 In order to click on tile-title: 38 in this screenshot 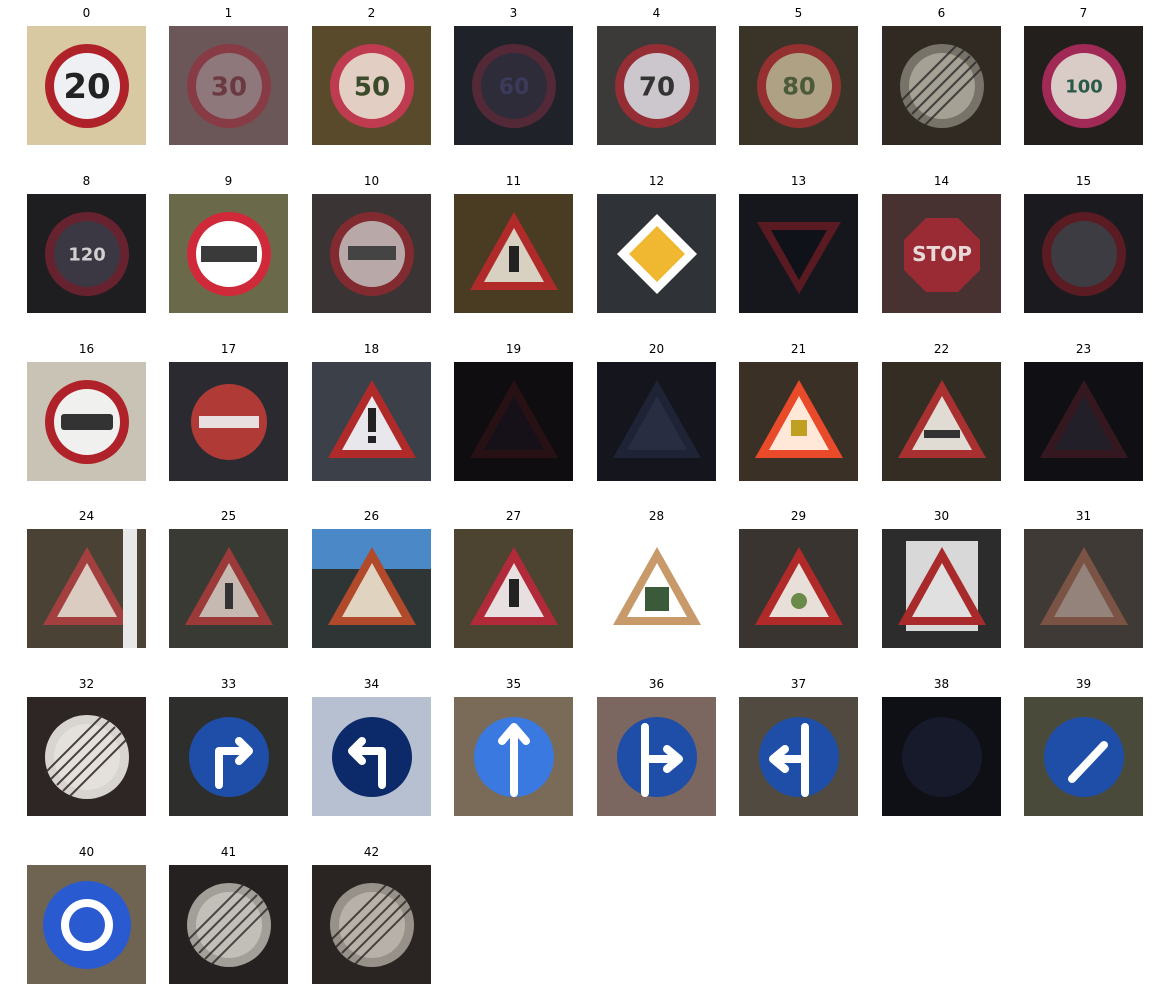, I will do `click(941, 684)`.